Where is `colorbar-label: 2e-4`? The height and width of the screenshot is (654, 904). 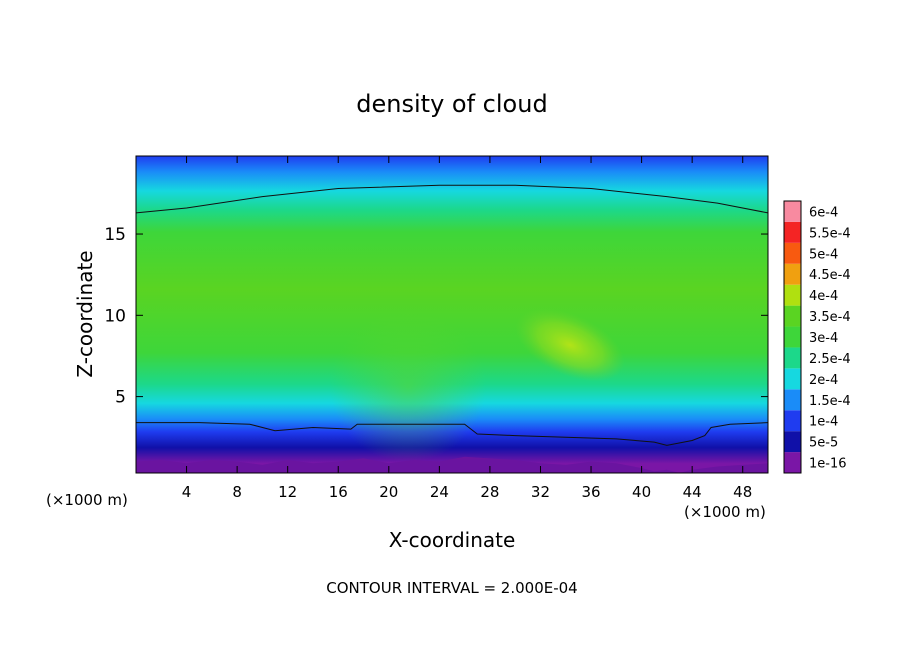
colorbar-label: 2e-4 is located at coordinates (823, 380).